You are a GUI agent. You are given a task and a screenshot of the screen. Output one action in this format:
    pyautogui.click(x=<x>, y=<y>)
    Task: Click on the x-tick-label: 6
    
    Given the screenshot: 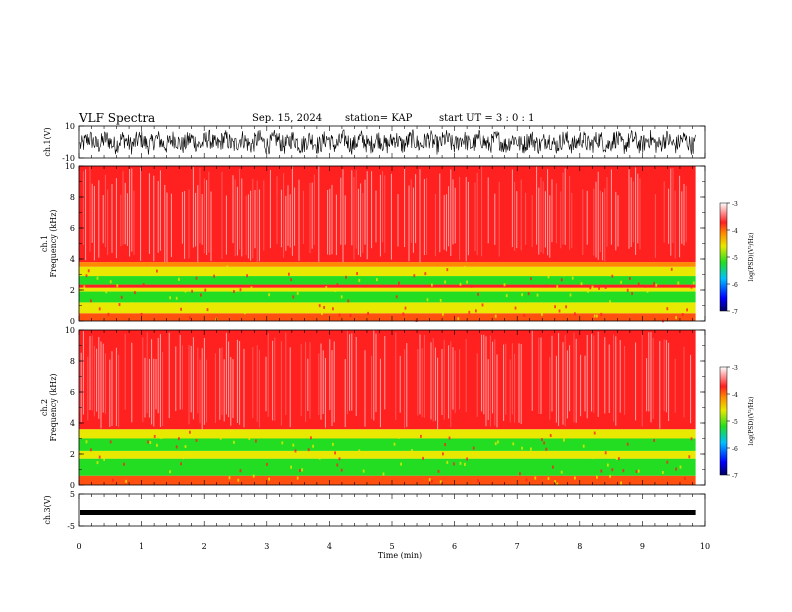 What is the action you would take?
    pyautogui.click(x=454, y=546)
    